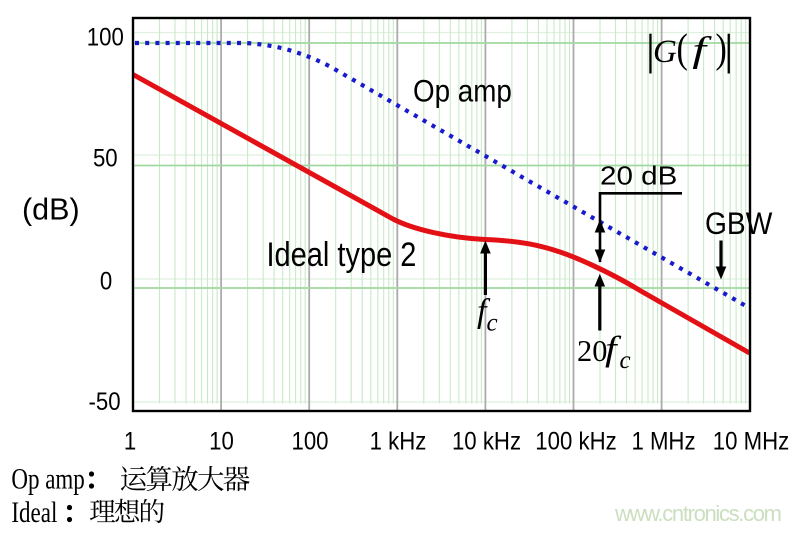 The width and height of the screenshot is (800, 534). Describe the element at coordinates (34, 512) in the screenshot. I see `svg-text: Ideal` at that location.